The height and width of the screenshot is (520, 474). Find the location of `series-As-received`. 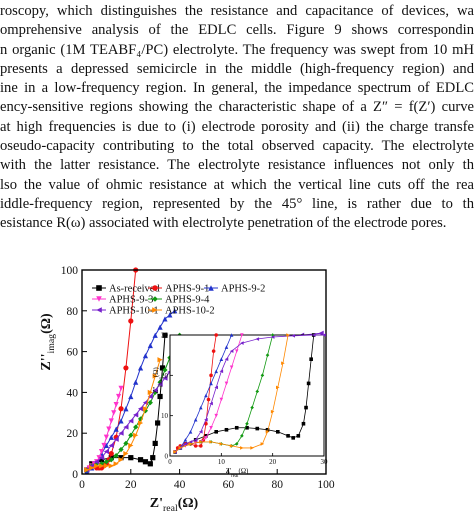

series-As-received is located at coordinates (126, 402).